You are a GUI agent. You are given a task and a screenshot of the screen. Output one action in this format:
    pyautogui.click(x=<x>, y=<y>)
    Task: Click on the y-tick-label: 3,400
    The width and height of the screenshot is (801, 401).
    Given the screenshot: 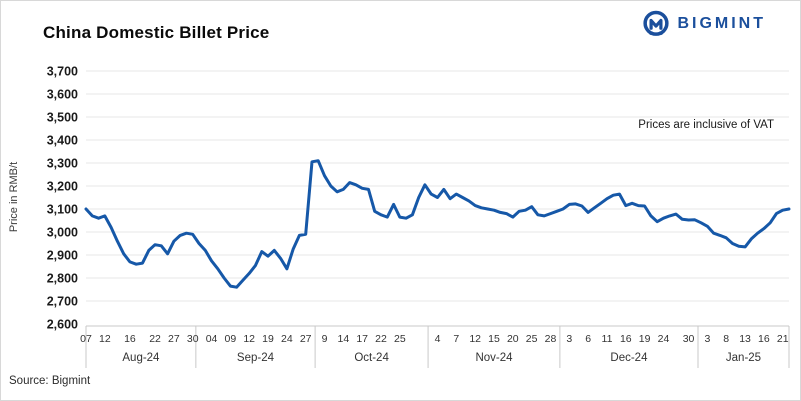 What is the action you would take?
    pyautogui.click(x=62, y=141)
    